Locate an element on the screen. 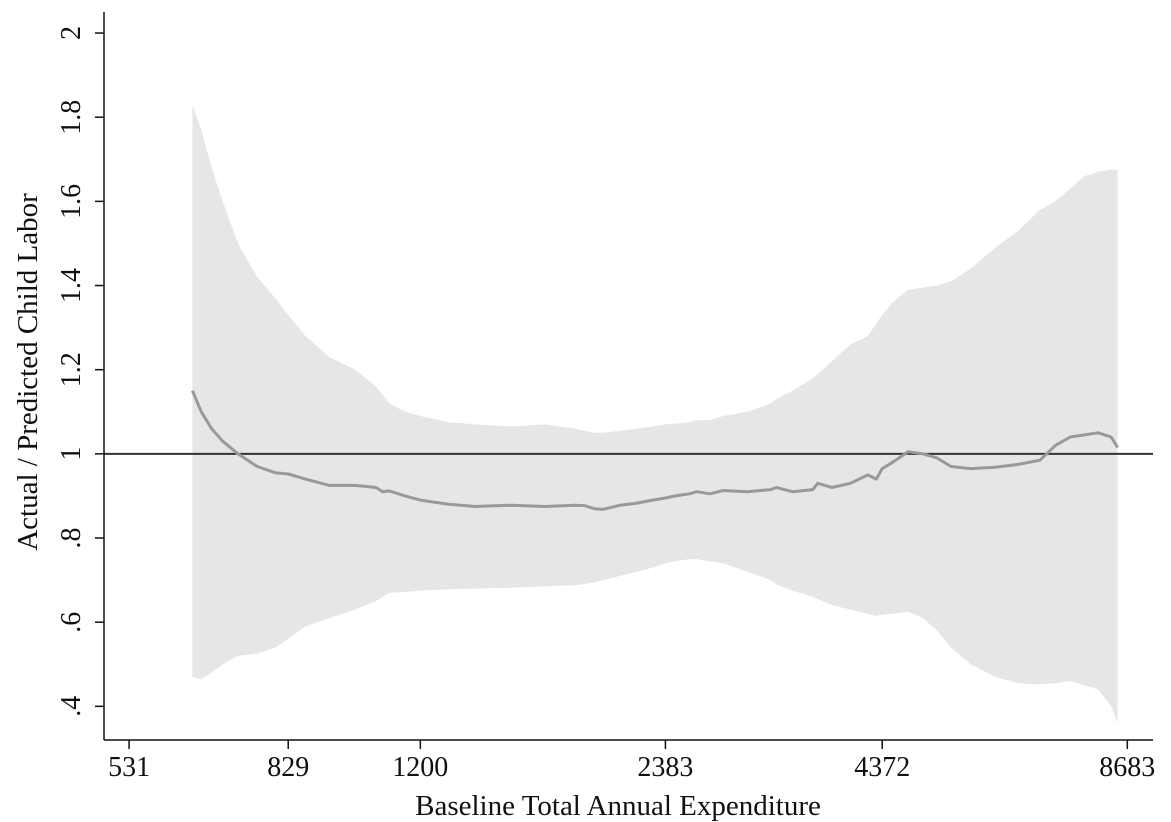 Image resolution: width=1171 pixels, height=822 pixels. y-tick-label: .4 is located at coordinates (71, 706).